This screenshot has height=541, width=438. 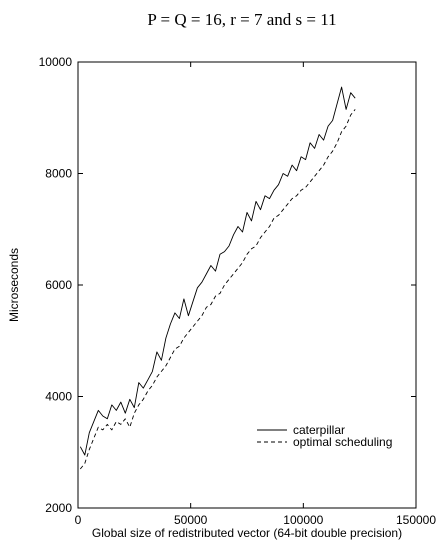 I want to click on y-axis-label: Microseconds, so click(x=14, y=285).